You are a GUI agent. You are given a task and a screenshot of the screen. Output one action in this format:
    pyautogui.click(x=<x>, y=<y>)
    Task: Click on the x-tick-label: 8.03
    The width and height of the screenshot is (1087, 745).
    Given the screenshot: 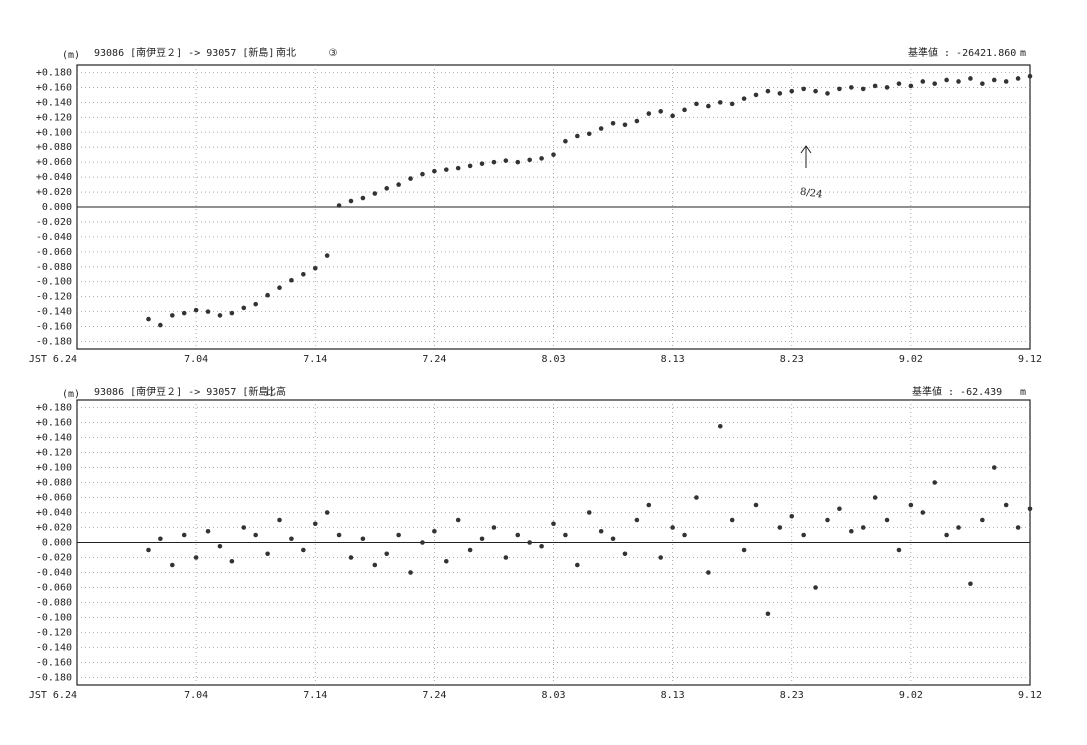 What is the action you would take?
    pyautogui.click(x=553, y=359)
    